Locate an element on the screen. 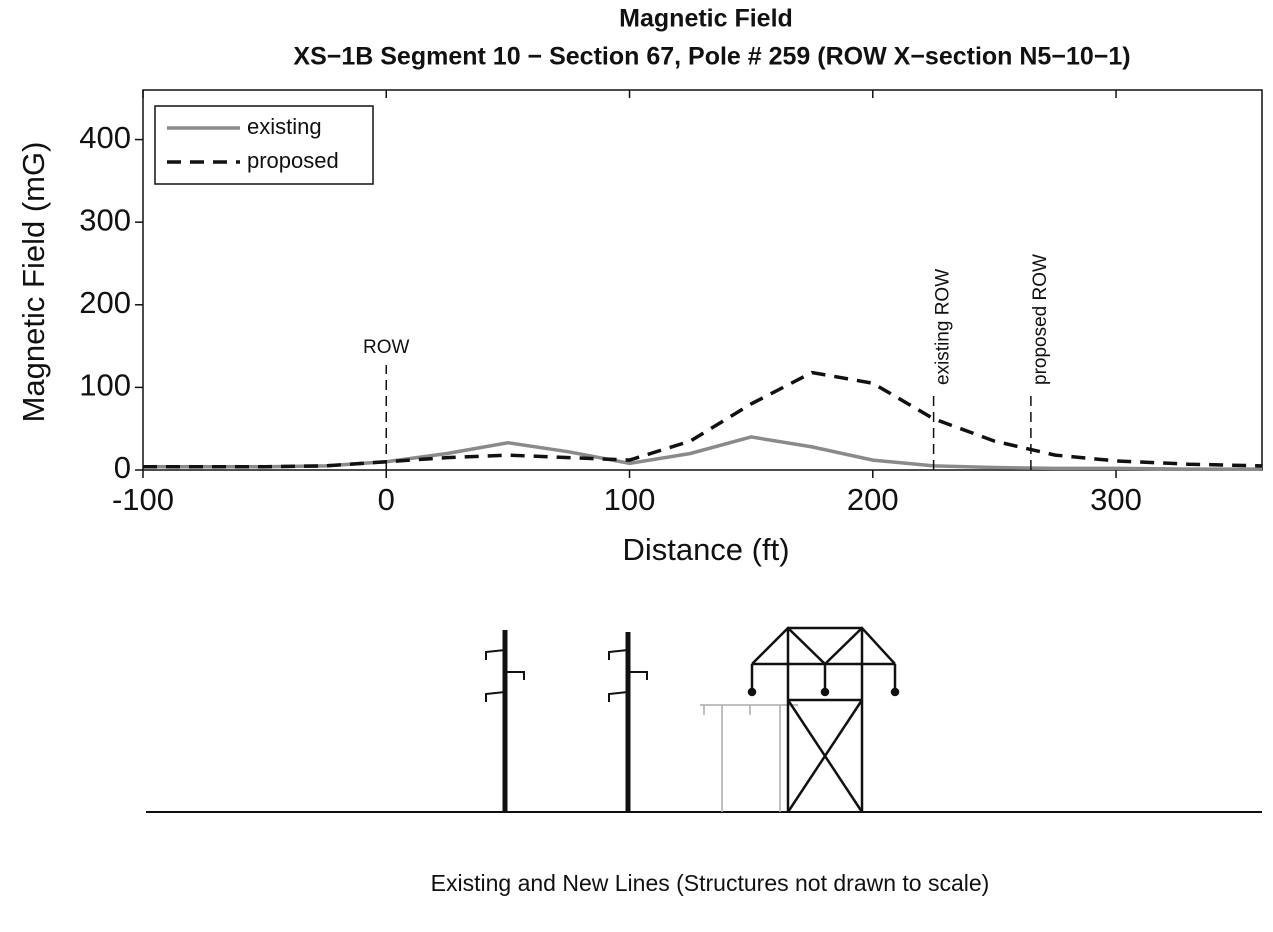 The width and height of the screenshot is (1273, 932). annotation: ROW is located at coordinates (386, 347).